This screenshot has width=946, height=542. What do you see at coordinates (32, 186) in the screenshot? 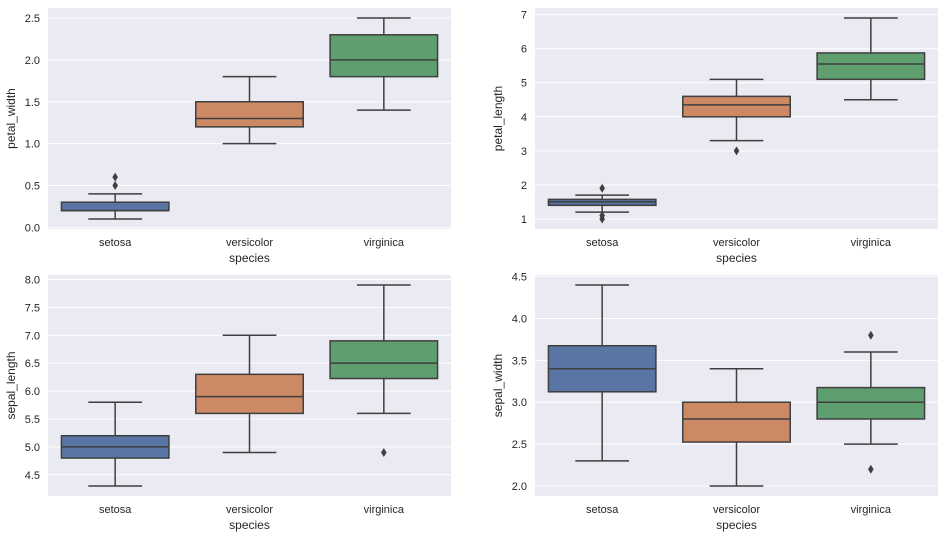
I see `y-tick-label: 0.5` at bounding box center [32, 186].